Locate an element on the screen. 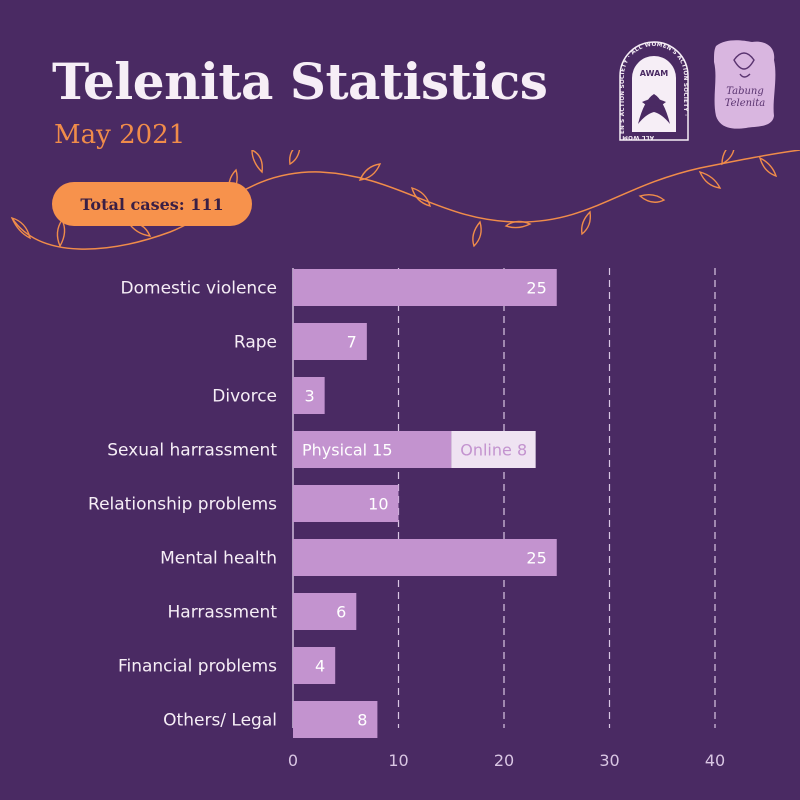 The image size is (800, 800). data-label-8-series-0: 8 is located at coordinates (362, 720).